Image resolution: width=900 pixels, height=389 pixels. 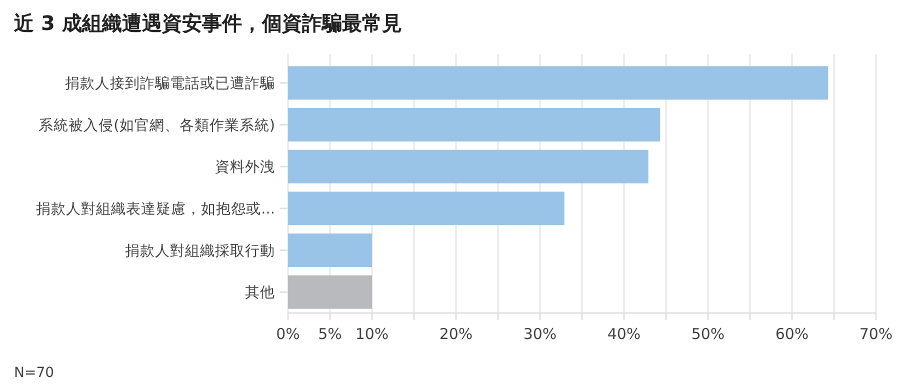 I want to click on x-tick-label: 30%, so click(x=540, y=334).